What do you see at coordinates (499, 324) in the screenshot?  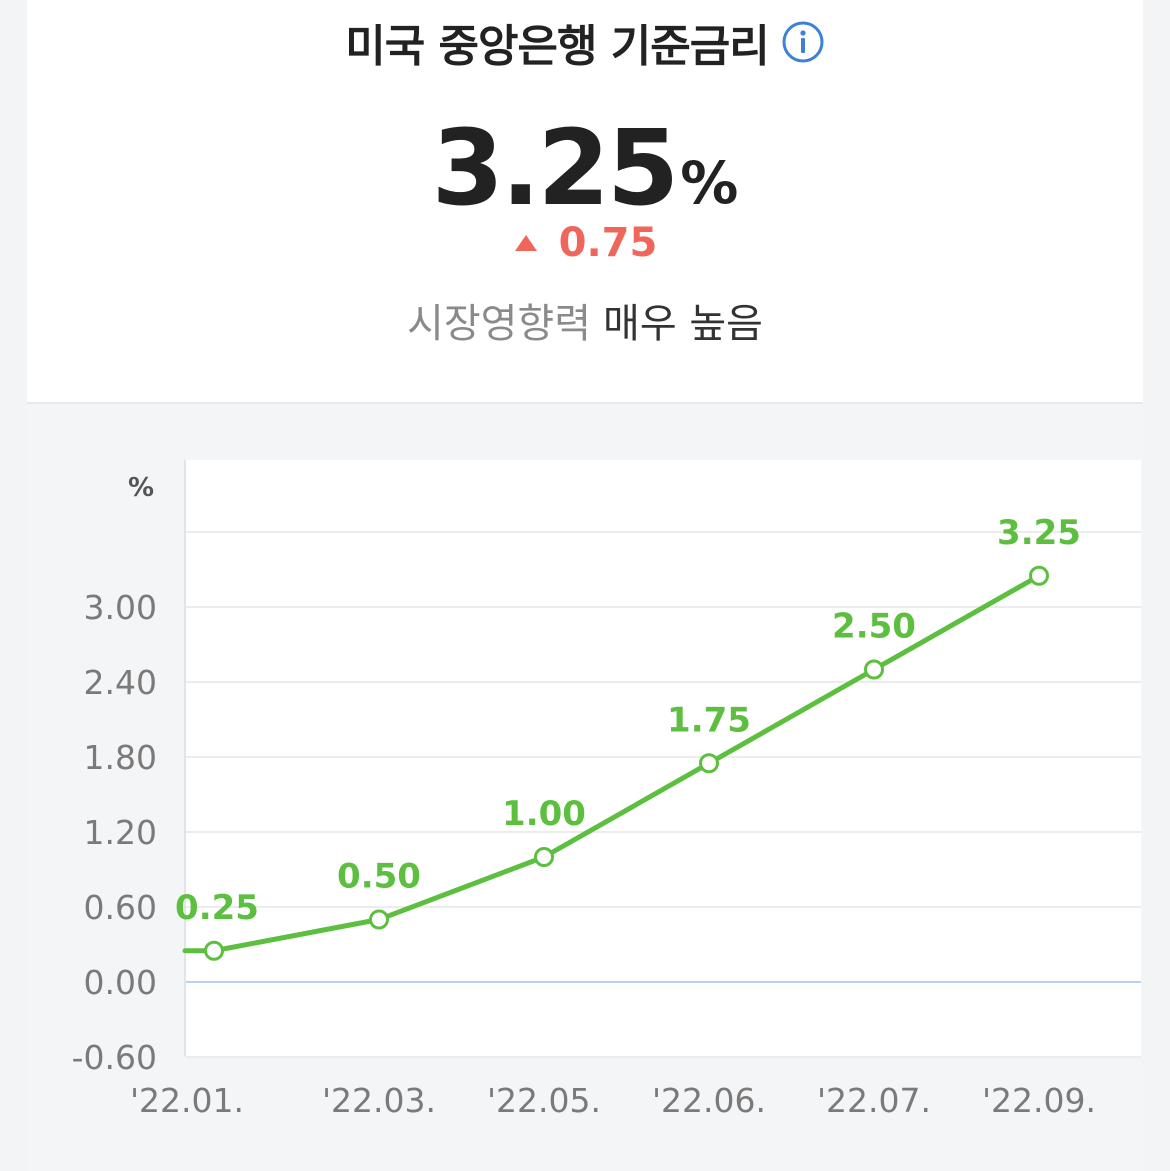 I see `impact-label: 시장영향력` at bounding box center [499, 324].